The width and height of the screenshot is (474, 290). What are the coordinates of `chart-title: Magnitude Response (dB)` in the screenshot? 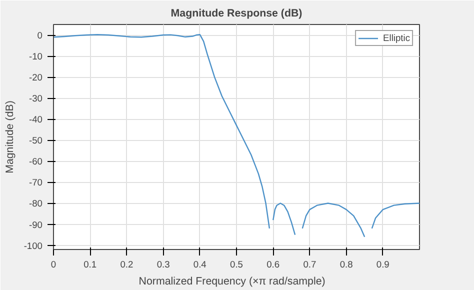 It's located at (236, 14).